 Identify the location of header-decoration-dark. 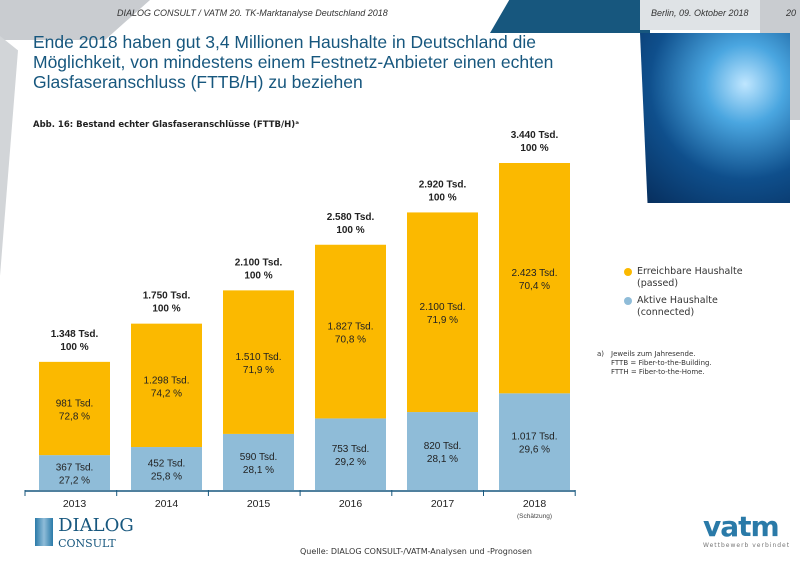
(570, 16).